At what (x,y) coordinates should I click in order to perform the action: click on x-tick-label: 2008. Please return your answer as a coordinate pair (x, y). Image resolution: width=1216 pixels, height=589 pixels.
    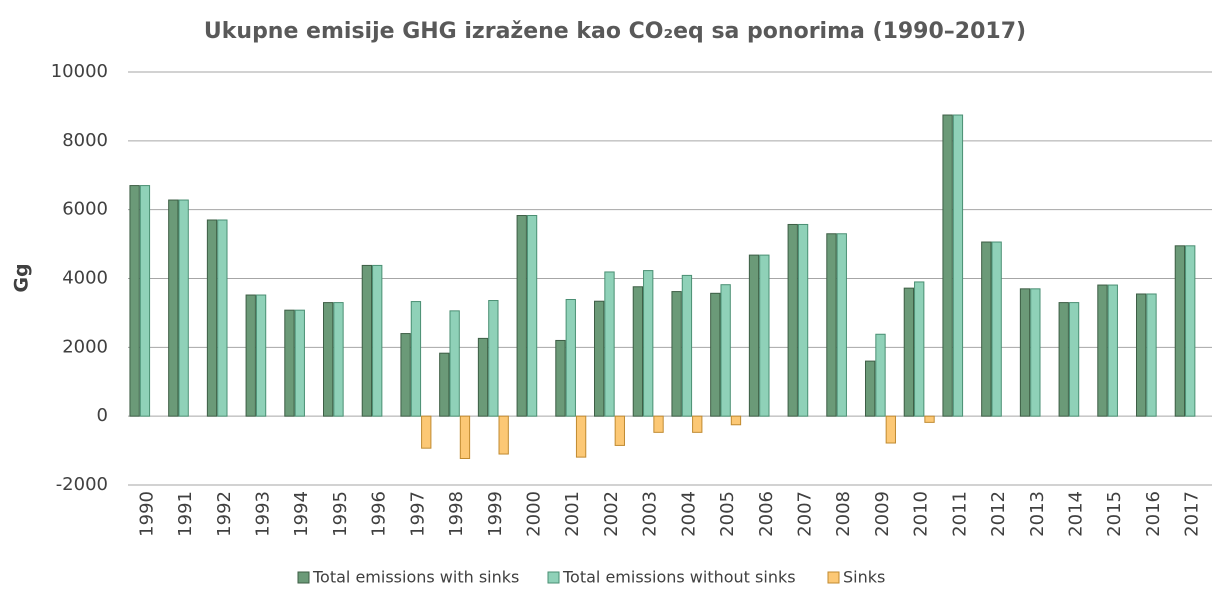
    Looking at the image, I should click on (843, 514).